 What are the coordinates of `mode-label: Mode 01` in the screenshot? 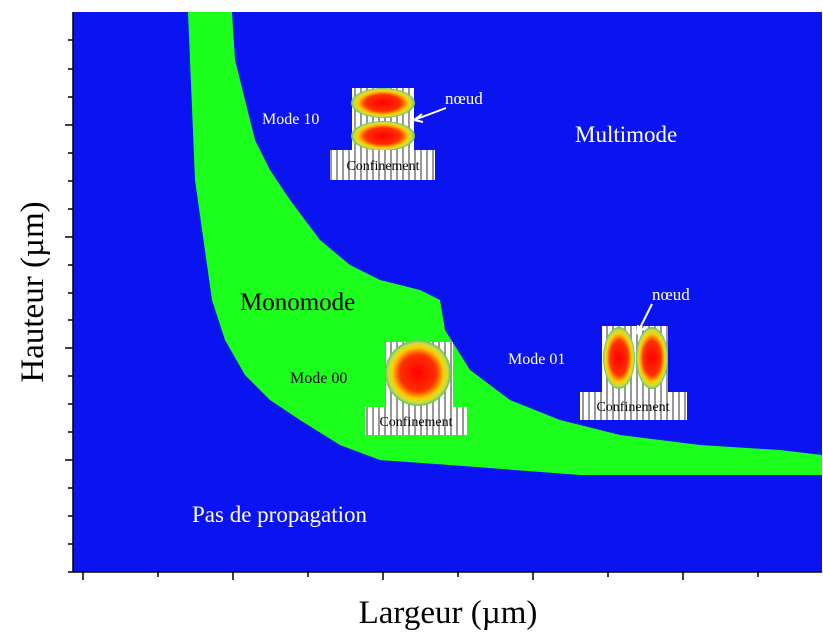 It's located at (536, 359).